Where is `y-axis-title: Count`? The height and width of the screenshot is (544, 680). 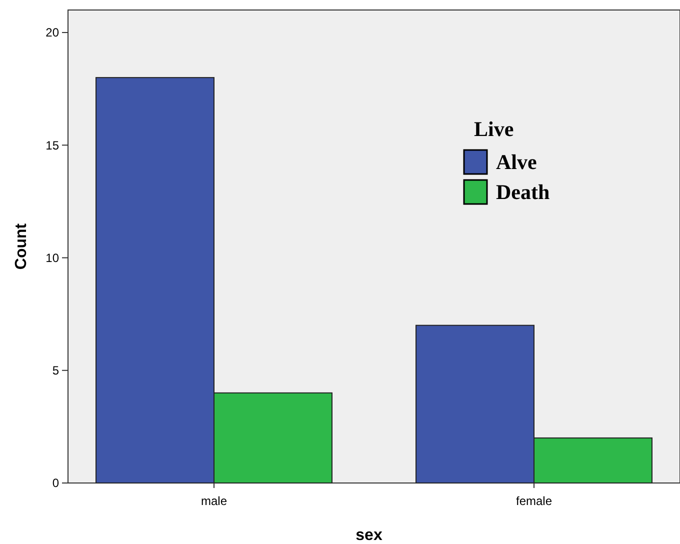 y-axis-title: Count is located at coordinates (21, 246).